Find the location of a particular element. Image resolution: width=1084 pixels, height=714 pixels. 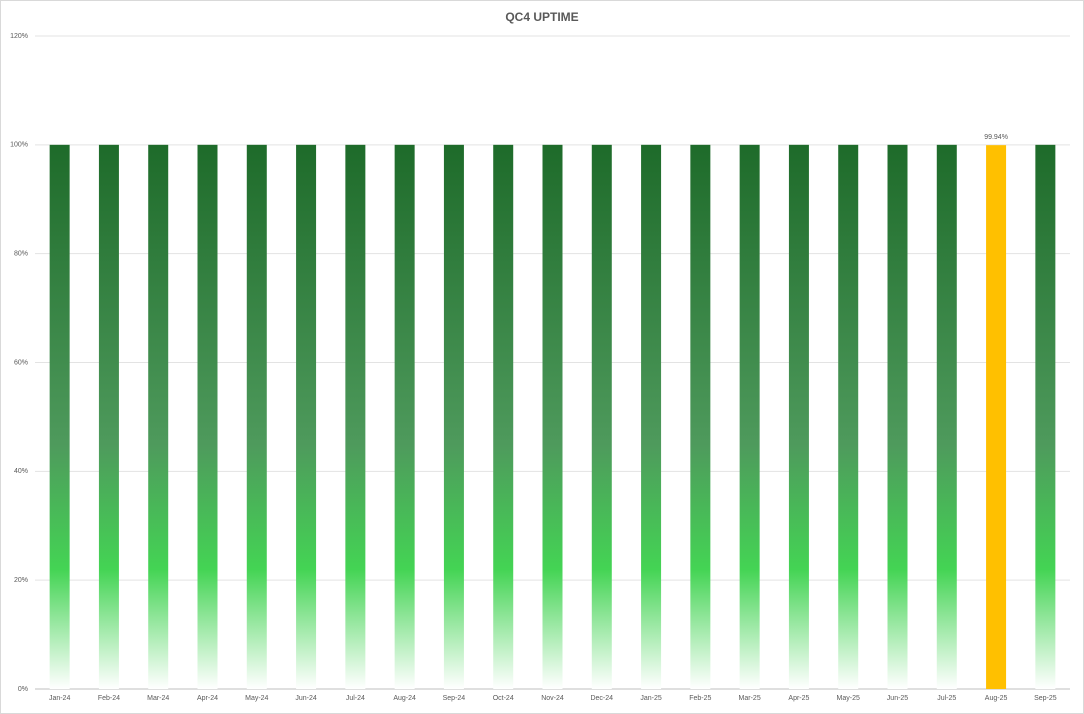

x-tick-label: Feb-24 is located at coordinates (109, 698).